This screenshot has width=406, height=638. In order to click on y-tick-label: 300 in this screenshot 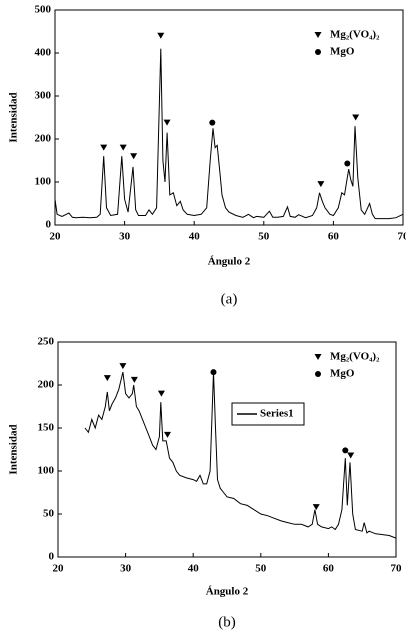, I will do `click(43, 96)`.